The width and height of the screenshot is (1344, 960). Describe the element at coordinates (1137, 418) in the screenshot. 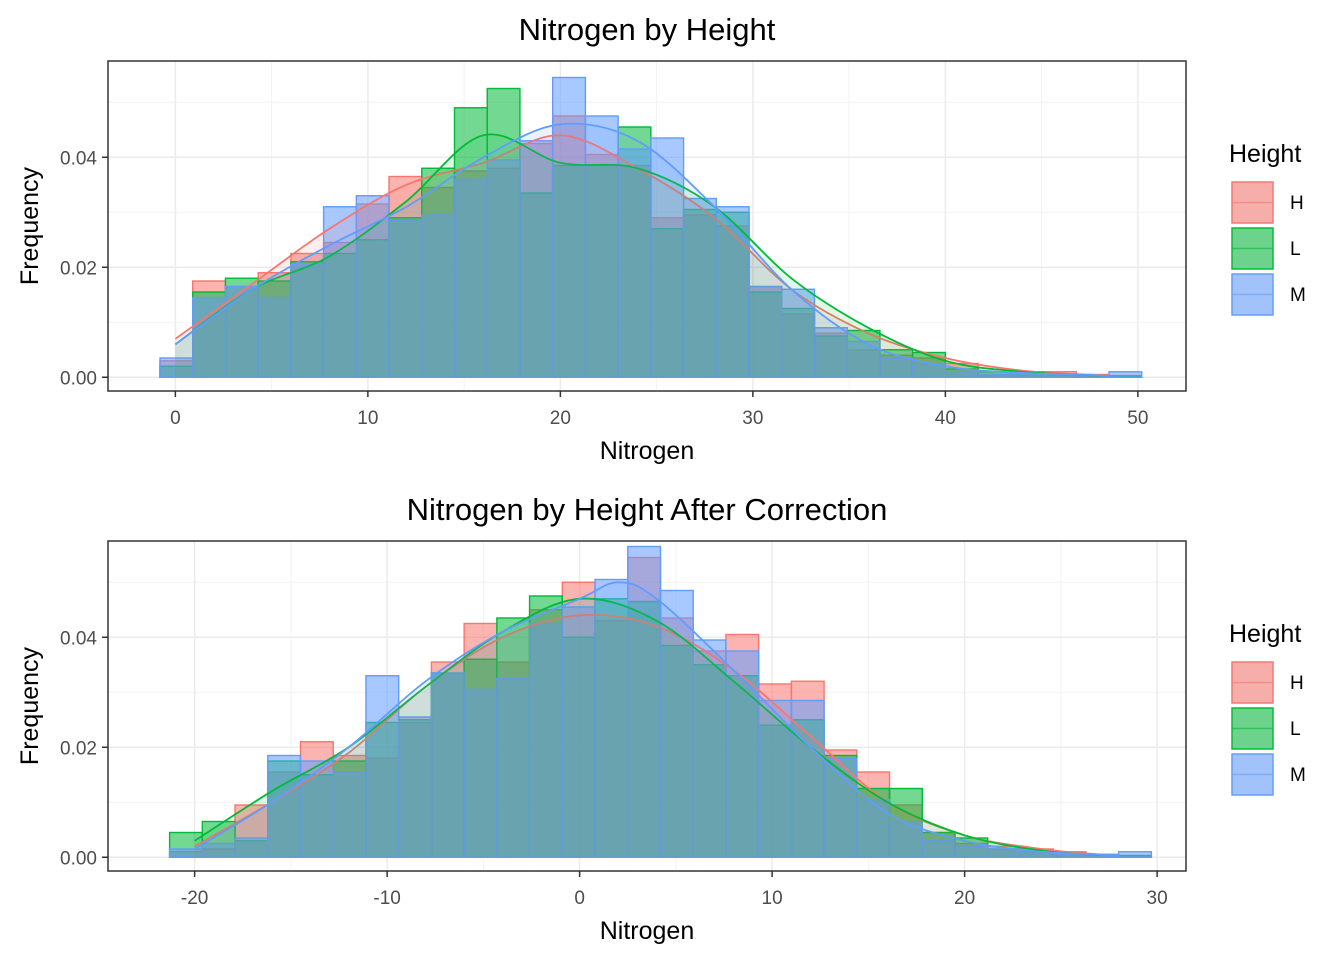

I see `x-tick-label: 50` at that location.